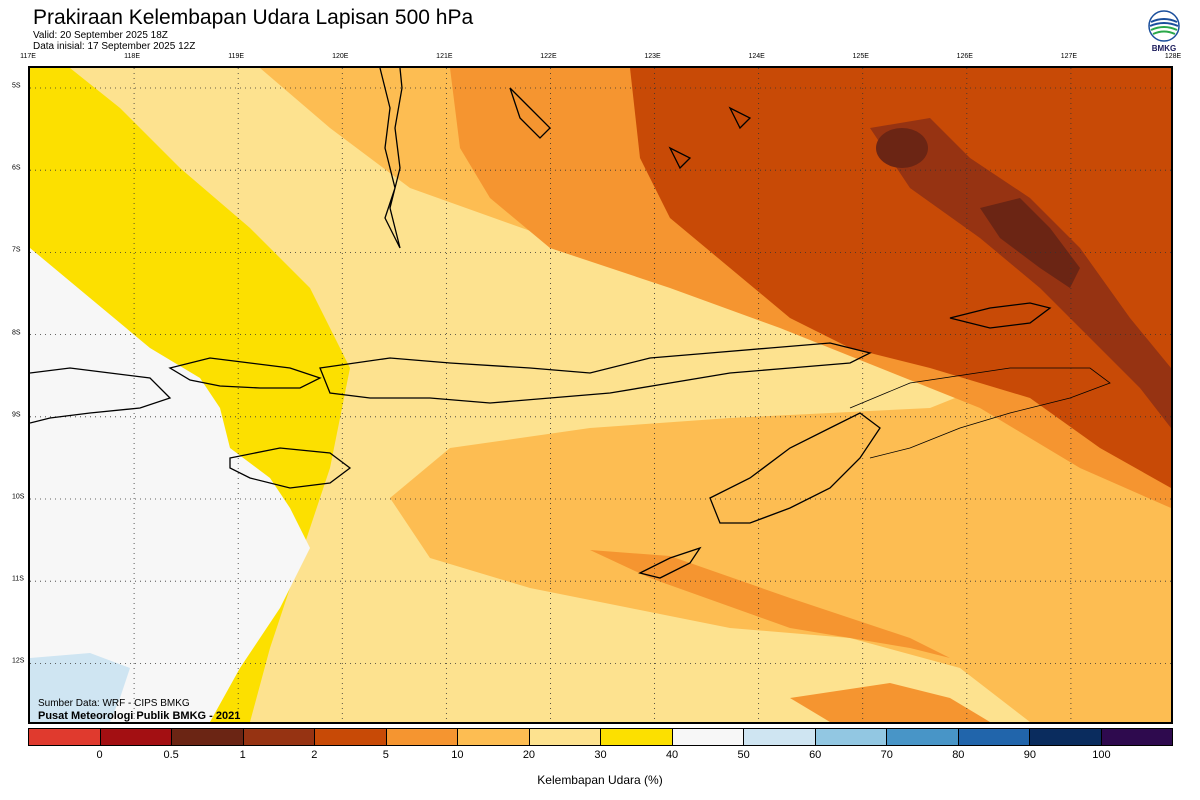 The height and width of the screenshot is (800, 1200). Describe the element at coordinates (670, 562) in the screenshot. I see `island-small-south` at that location.